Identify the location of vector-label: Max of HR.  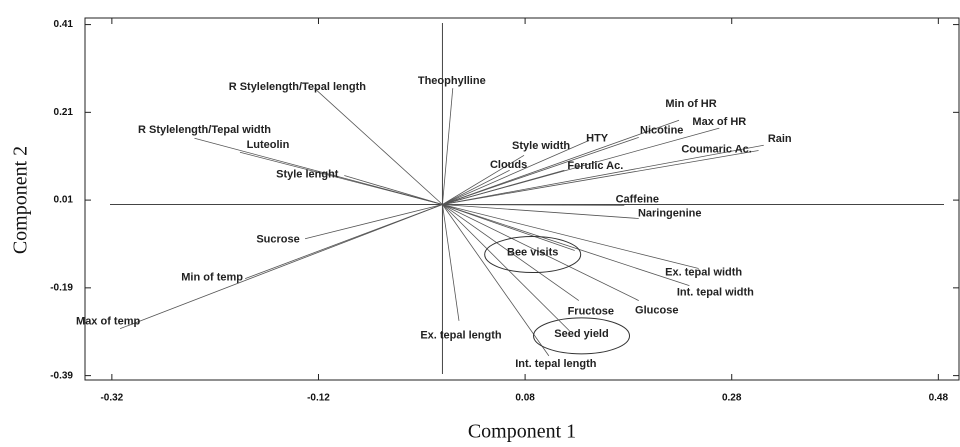
(719, 122).